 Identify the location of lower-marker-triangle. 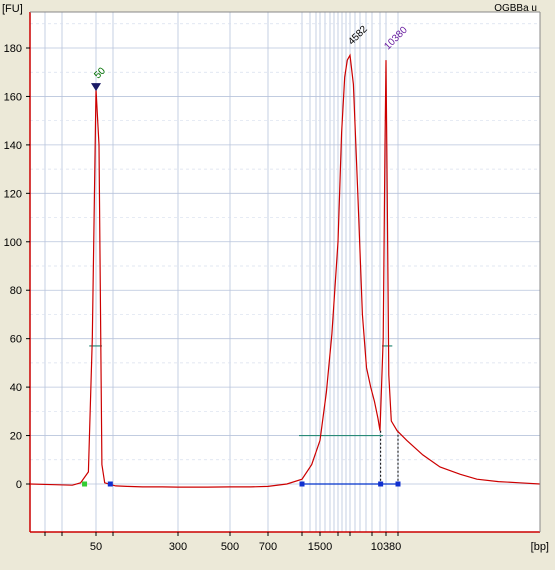
(96, 87).